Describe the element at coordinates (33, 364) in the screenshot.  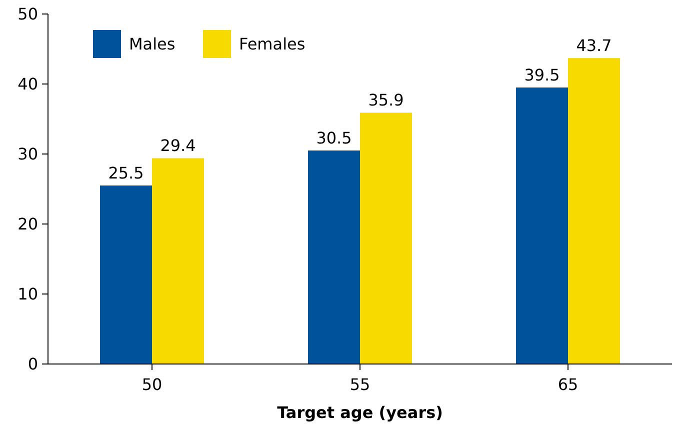
I see `y-tick-label: 0` at that location.